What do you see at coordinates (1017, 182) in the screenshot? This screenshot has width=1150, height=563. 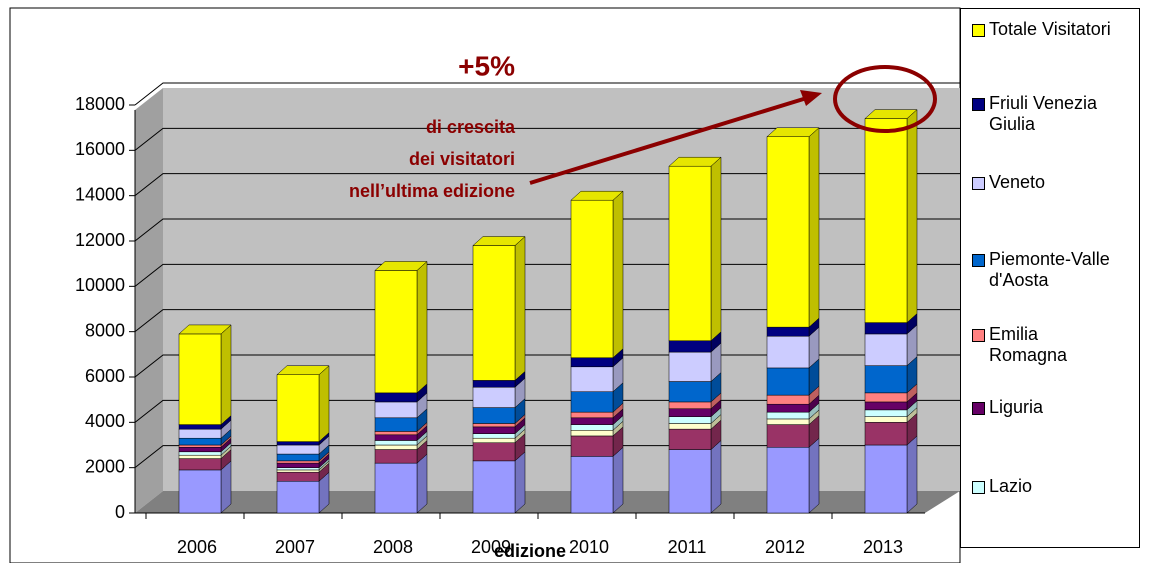 I see `legend-label: Veneto` at bounding box center [1017, 182].